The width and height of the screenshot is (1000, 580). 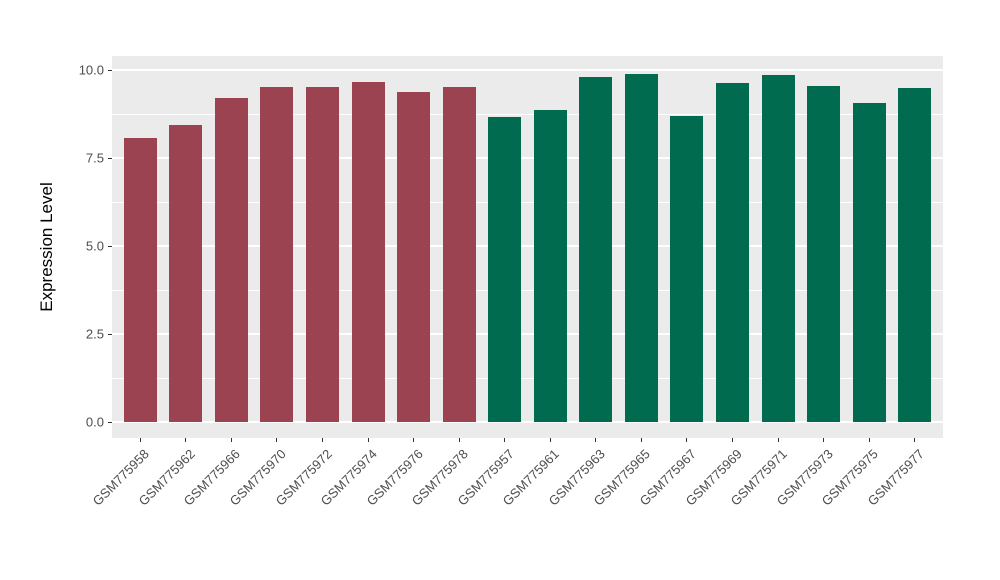 What do you see at coordinates (915, 255) in the screenshot?
I see `bar-GSM775977` at bounding box center [915, 255].